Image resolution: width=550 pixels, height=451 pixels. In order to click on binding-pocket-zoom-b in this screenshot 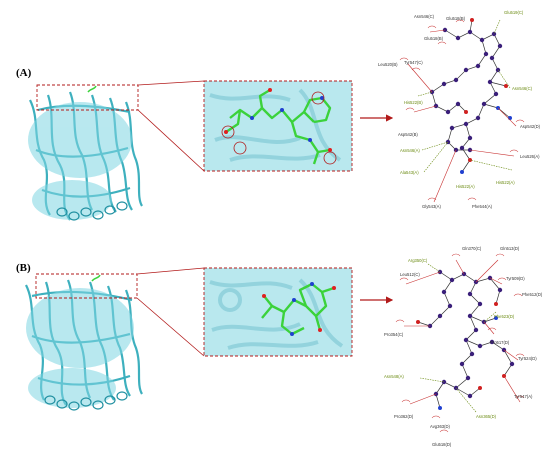, I will do `click(278, 312)`.